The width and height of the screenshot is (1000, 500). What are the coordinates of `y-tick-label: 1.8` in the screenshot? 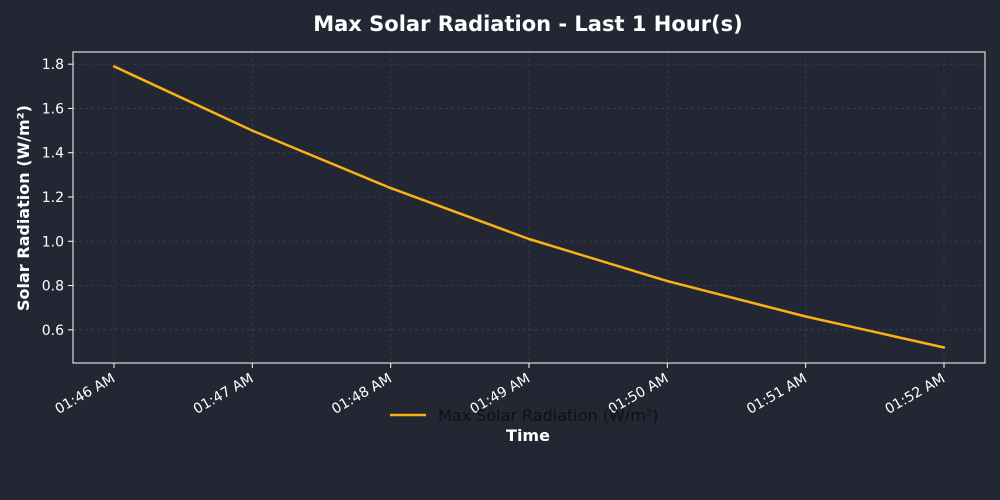 It's located at (53, 65).